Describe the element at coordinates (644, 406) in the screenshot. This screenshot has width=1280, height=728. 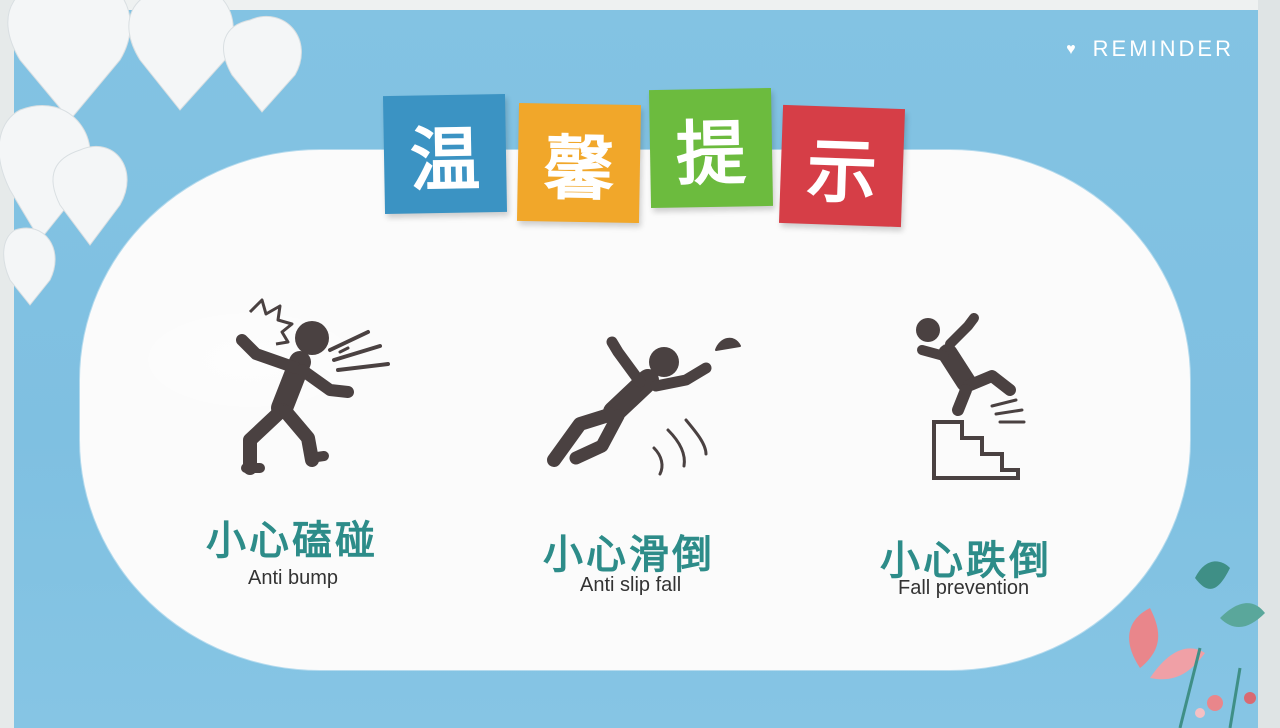
I see `slip-warning-icon` at that location.